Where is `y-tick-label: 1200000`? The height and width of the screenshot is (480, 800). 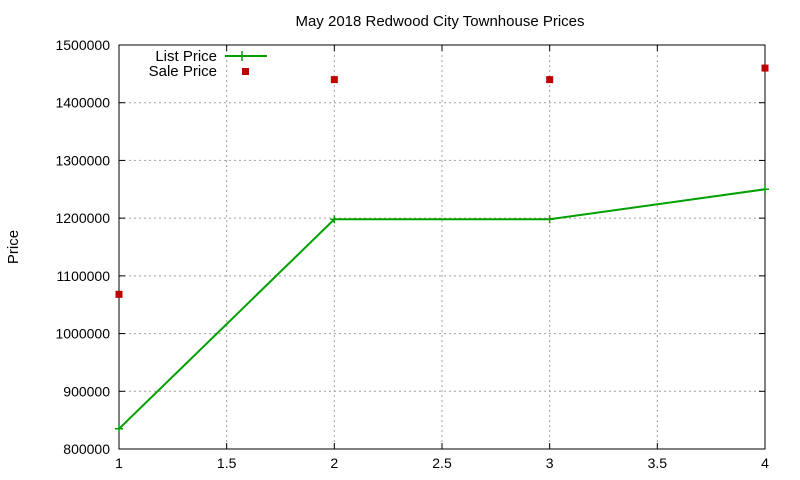 y-tick-label: 1200000 is located at coordinates (82, 218).